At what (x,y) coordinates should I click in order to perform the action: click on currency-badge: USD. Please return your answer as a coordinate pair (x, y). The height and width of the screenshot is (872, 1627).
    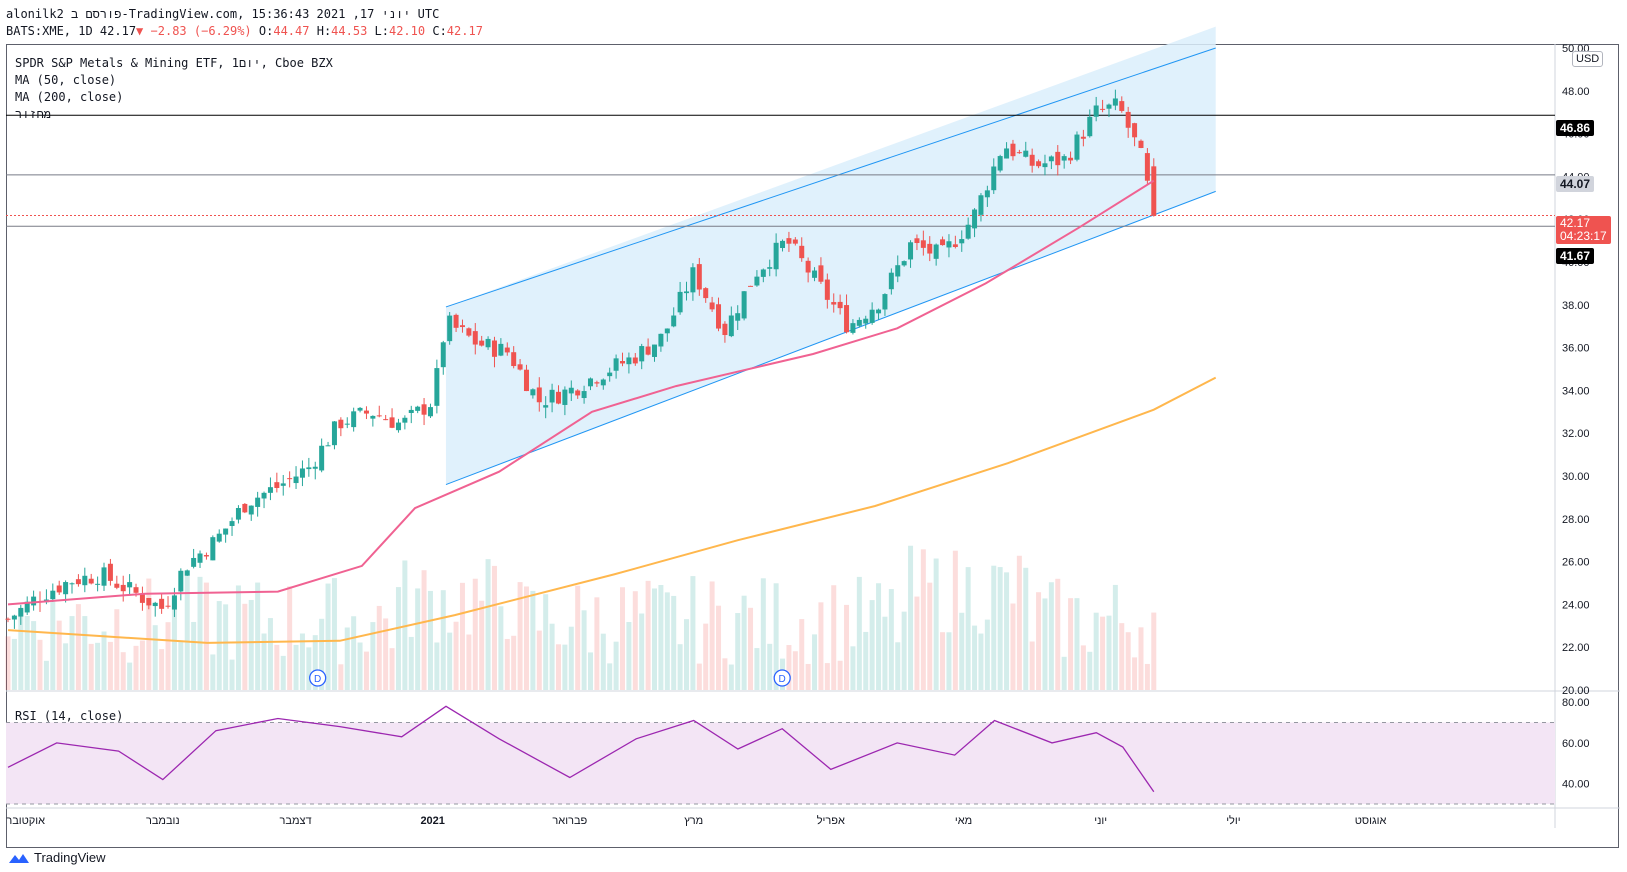
    Looking at the image, I should click on (1588, 59).